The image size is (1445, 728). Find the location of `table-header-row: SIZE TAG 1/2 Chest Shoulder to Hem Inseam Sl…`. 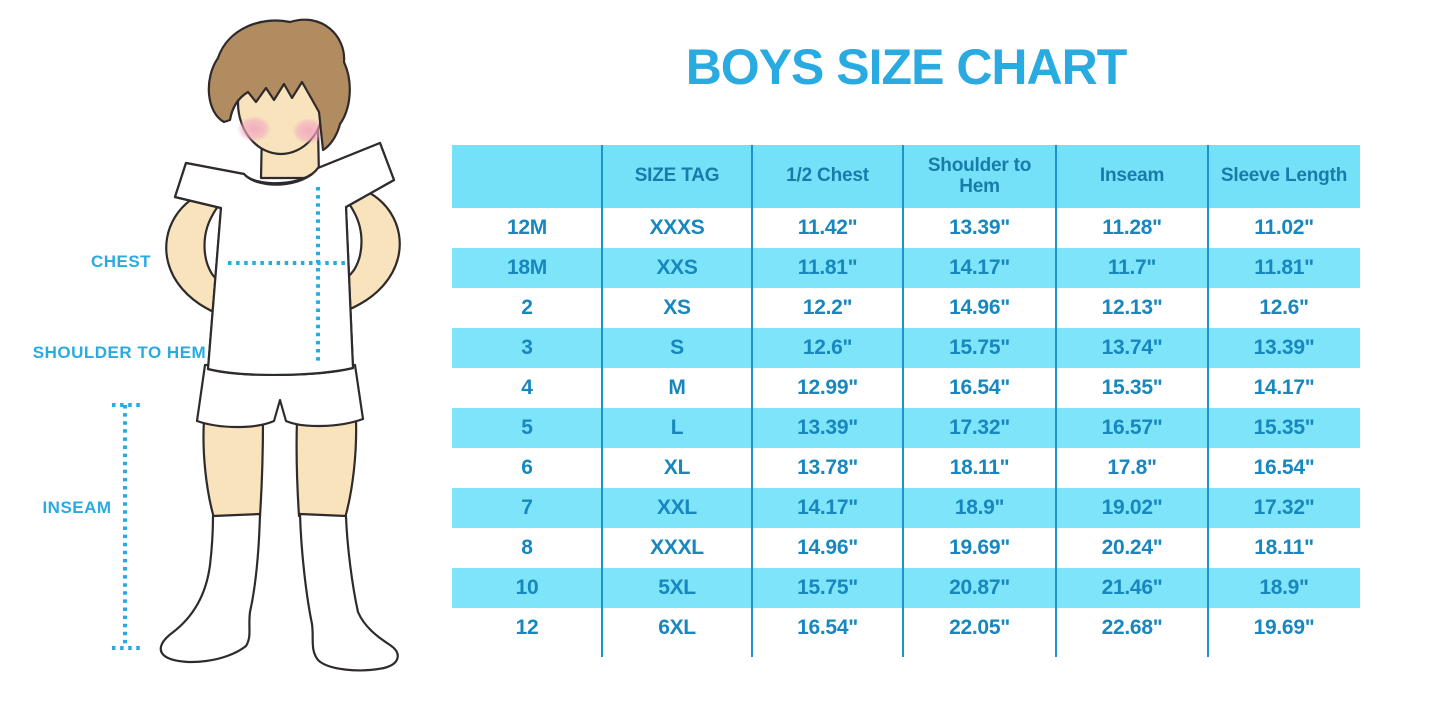

table-header-row: SIZE TAG 1/2 Chest Shoulder to Hem Inseam Sl… is located at coordinates (906, 176).